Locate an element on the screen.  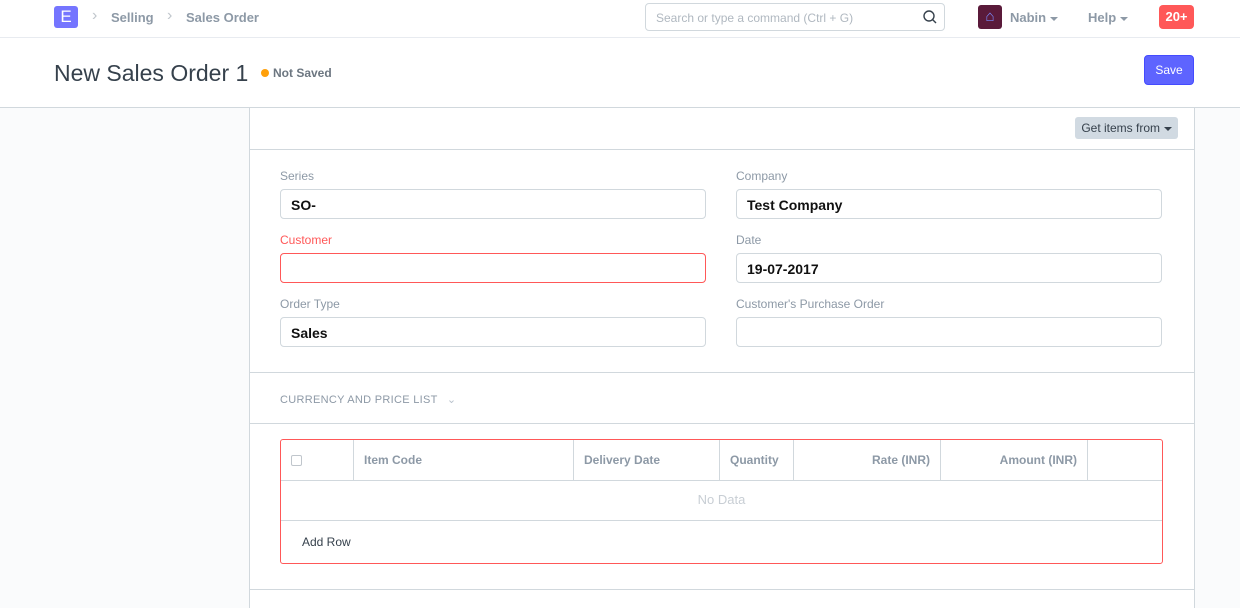
series-field: SO- is located at coordinates (493, 204).